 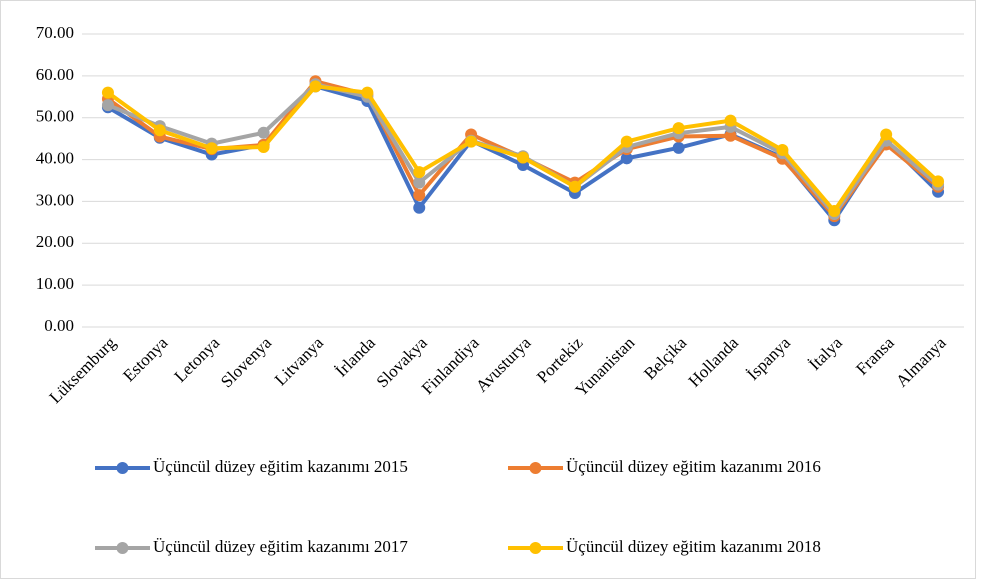 What do you see at coordinates (280, 466) in the screenshot?
I see `legend-label: Üçüncül düzey eğitim kazanımı 2015` at bounding box center [280, 466].